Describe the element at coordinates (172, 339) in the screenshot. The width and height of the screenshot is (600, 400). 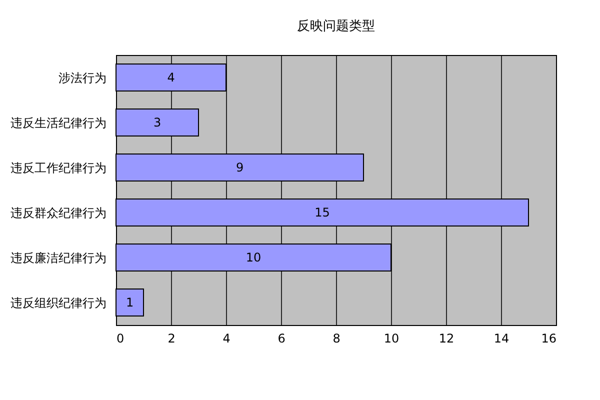
I see `x-tick-label: 2` at that location.